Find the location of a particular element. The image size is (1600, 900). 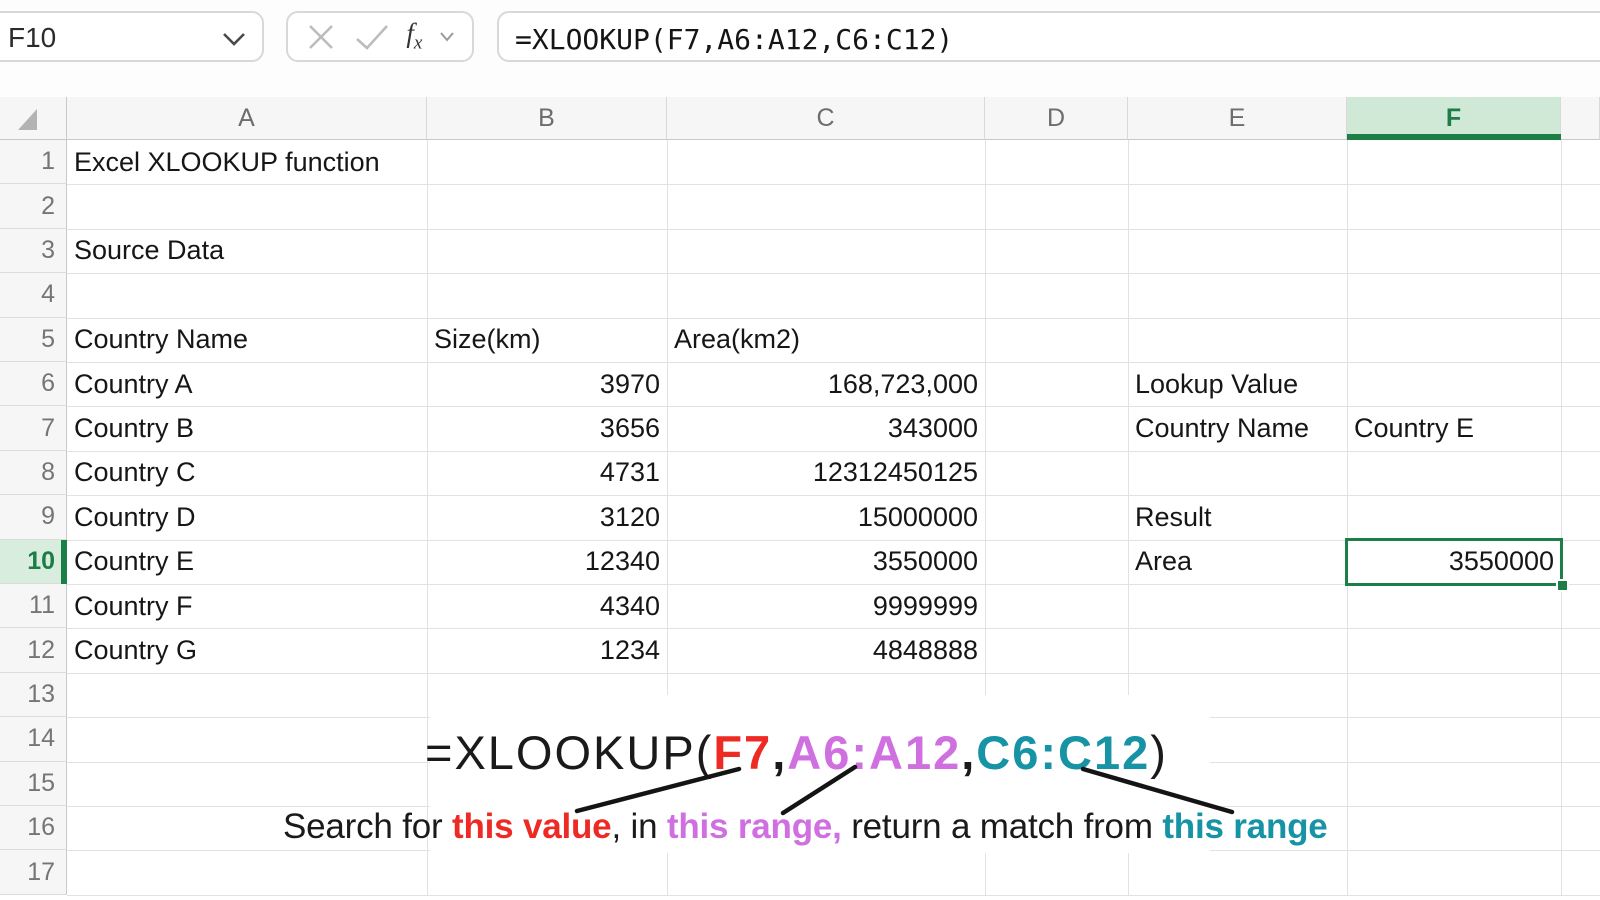

cell-C8: 12312450125 is located at coordinates (895, 472).